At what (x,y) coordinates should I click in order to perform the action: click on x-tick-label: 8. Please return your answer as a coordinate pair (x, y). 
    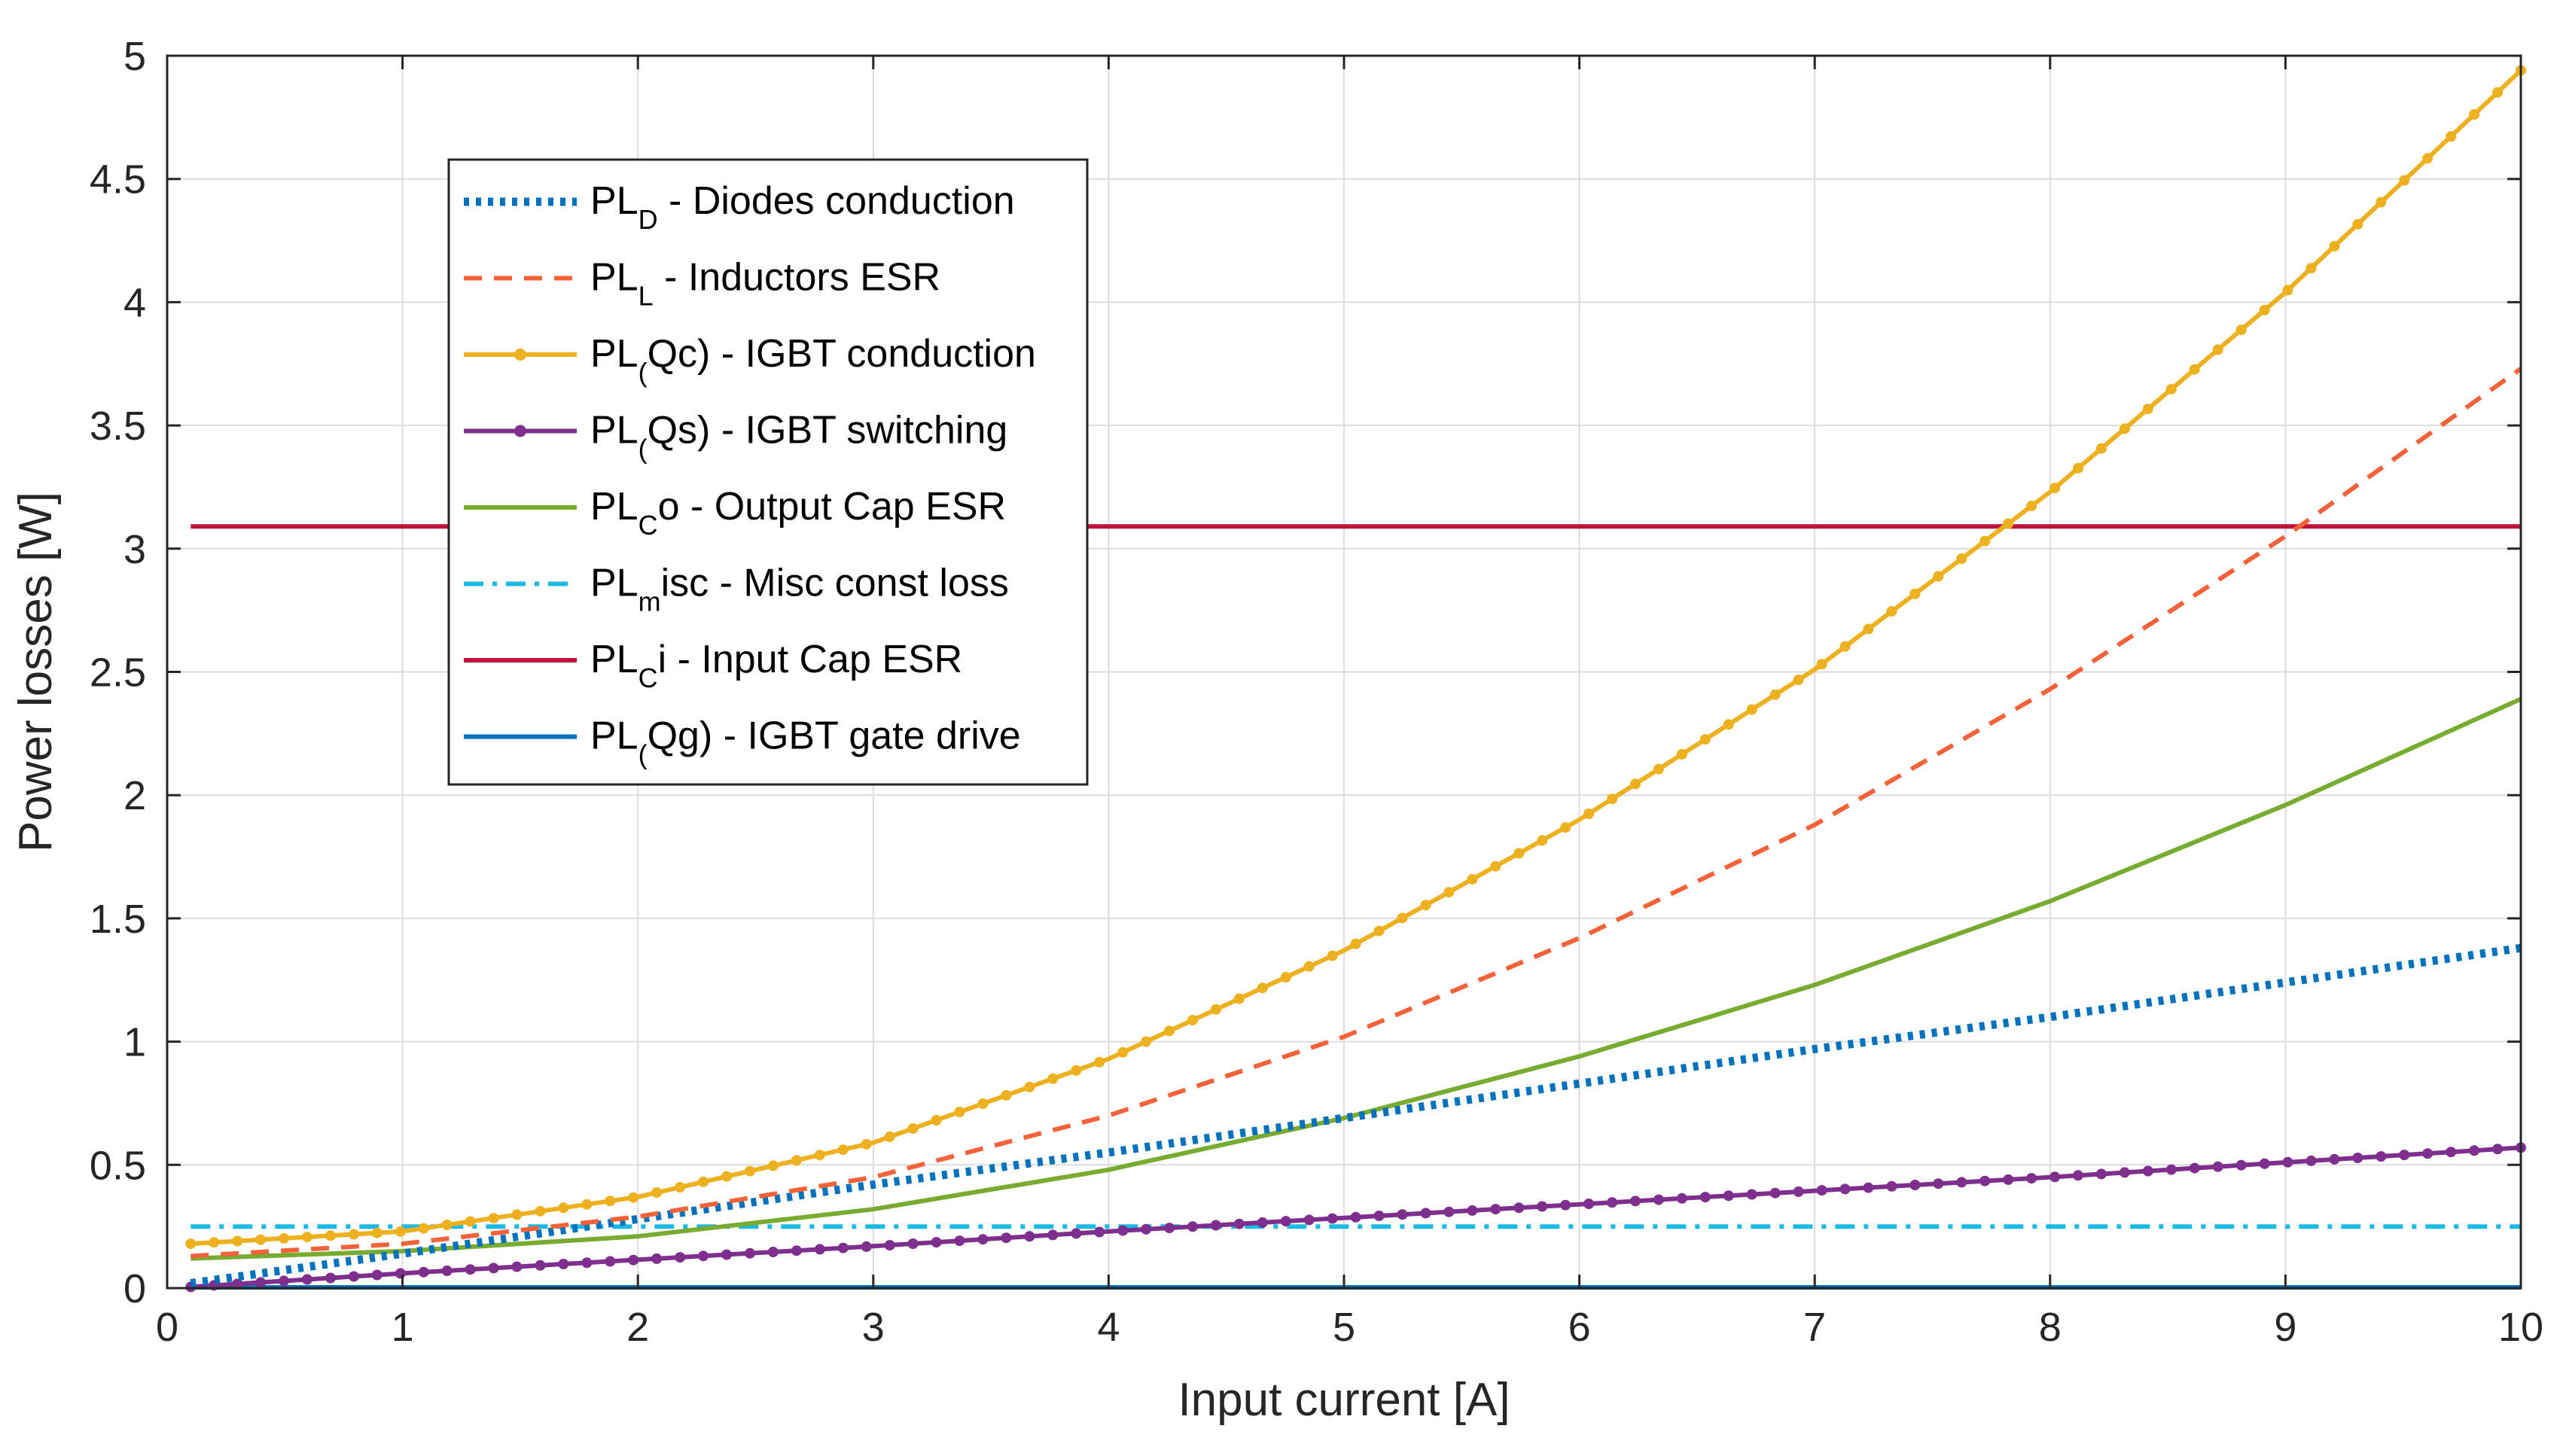
    Looking at the image, I should click on (2050, 1327).